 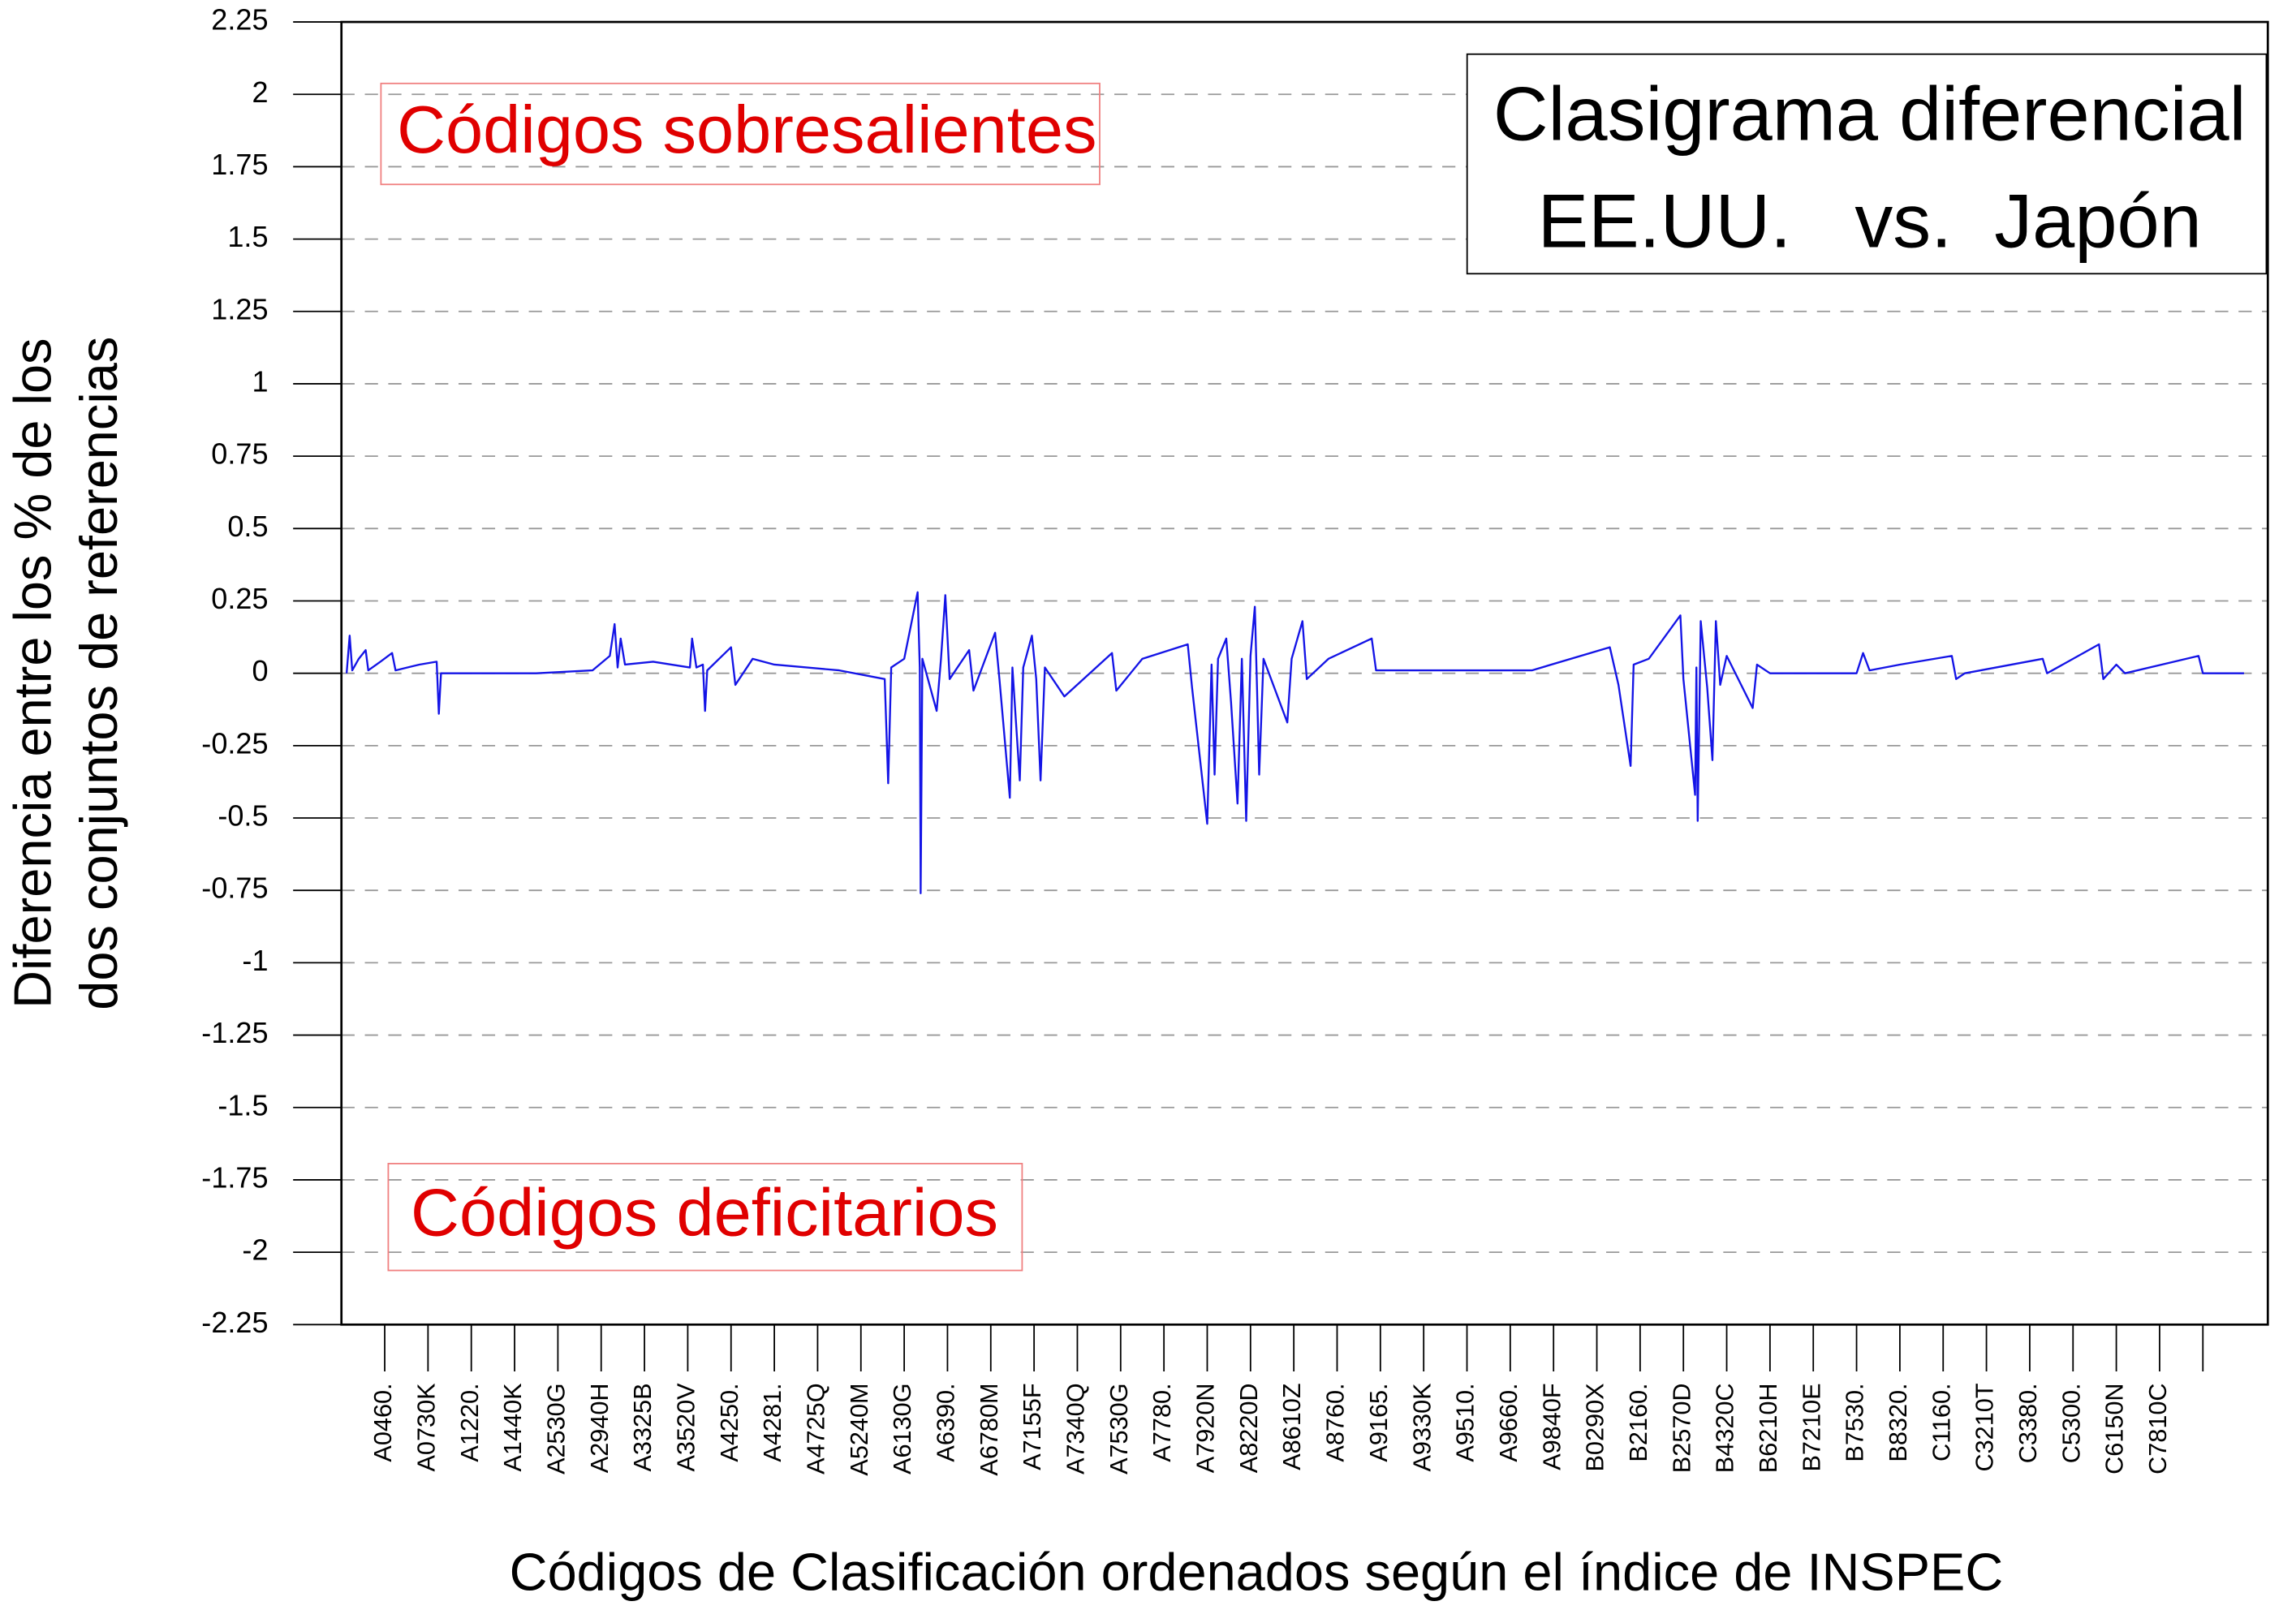 What do you see at coordinates (1942, 1422) in the screenshot?
I see `x-tick-label: C1160.` at bounding box center [1942, 1422].